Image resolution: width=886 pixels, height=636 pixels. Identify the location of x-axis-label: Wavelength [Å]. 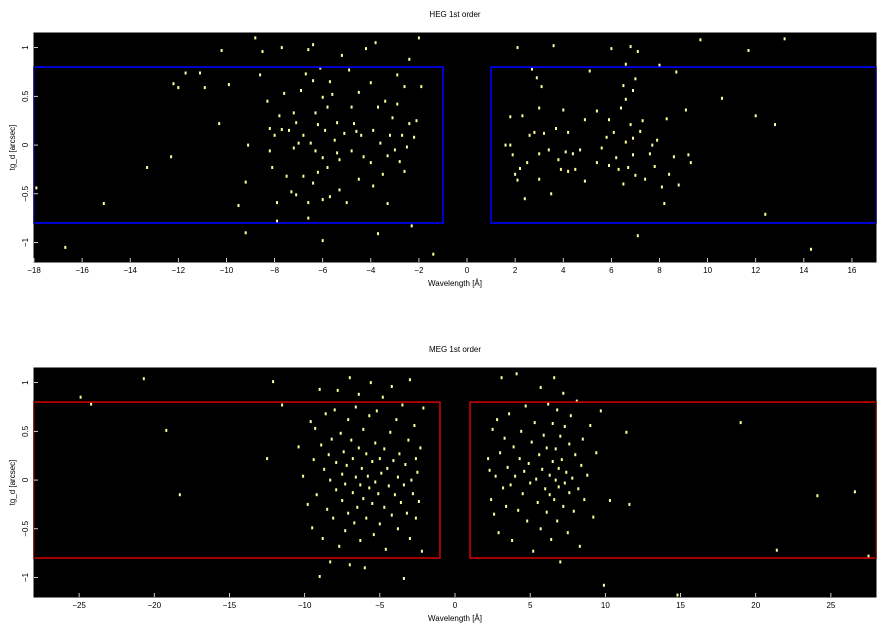
(455, 283).